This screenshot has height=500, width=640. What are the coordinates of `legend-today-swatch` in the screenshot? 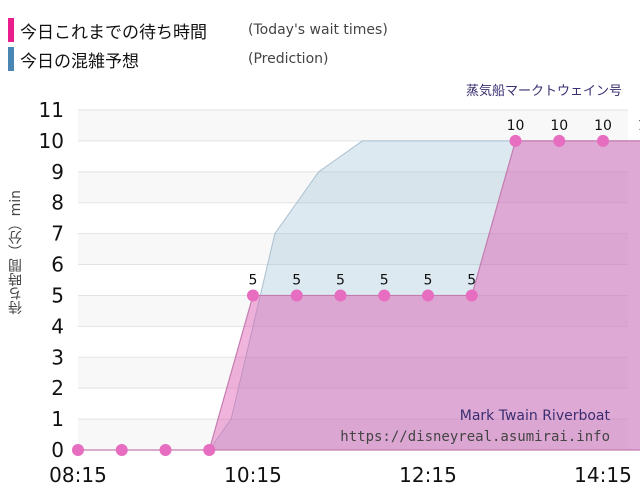 It's located at (11, 30).